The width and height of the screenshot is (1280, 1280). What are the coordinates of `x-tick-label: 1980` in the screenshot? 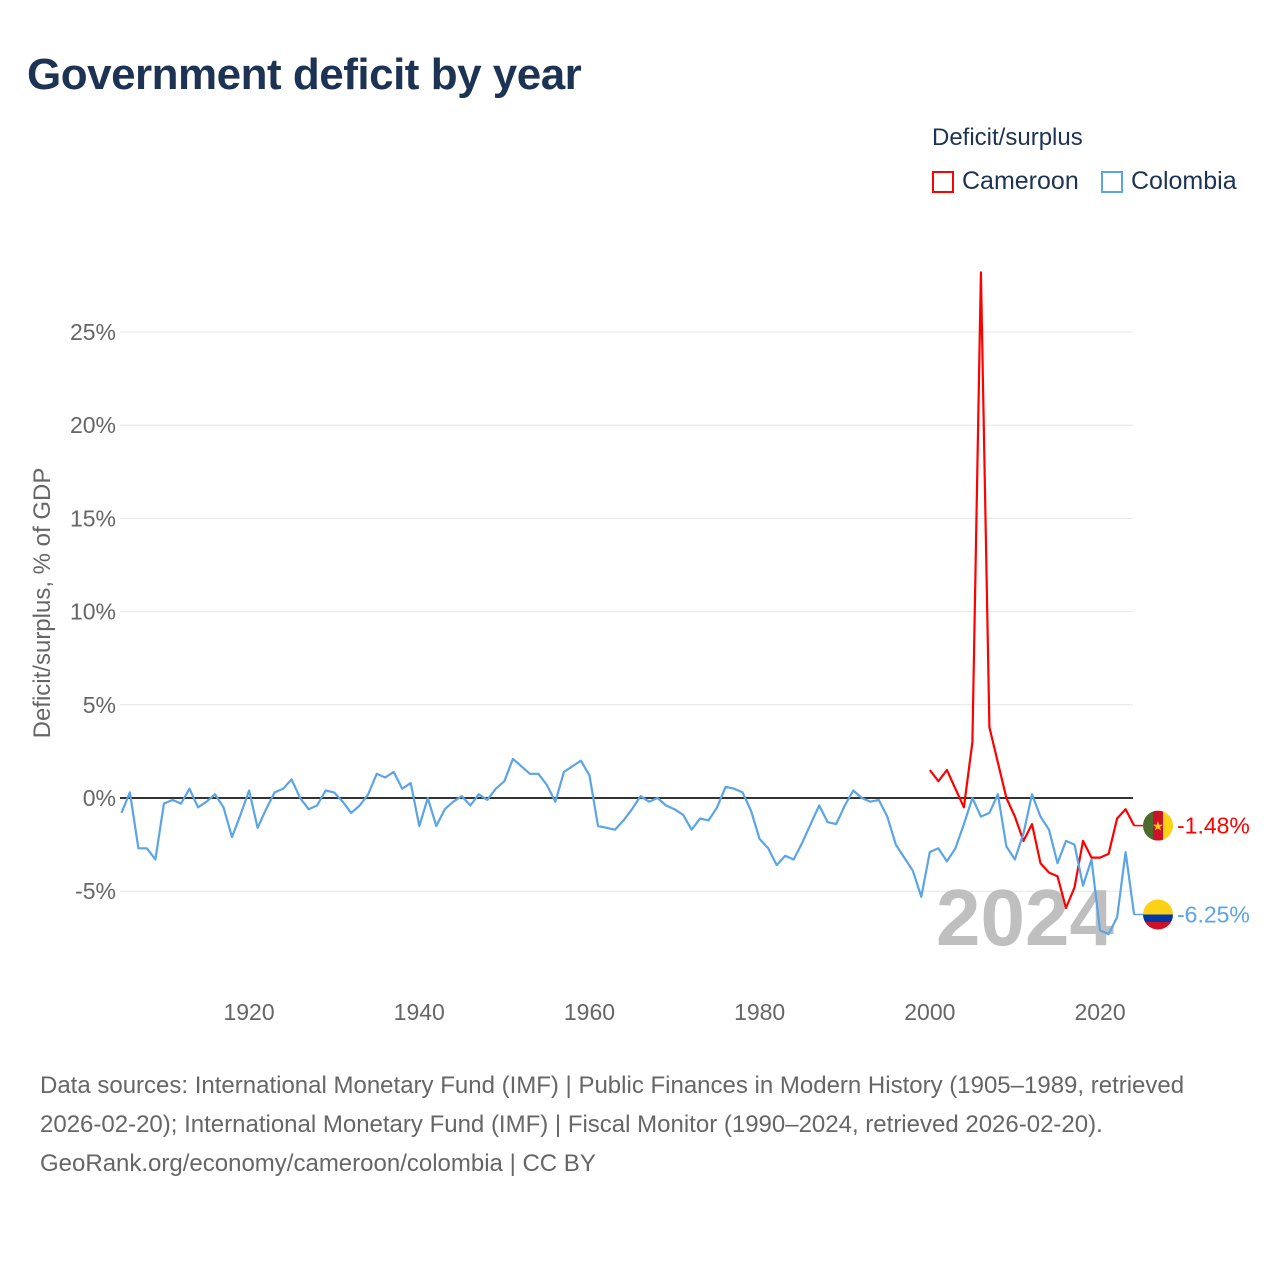 It's located at (759, 1012).